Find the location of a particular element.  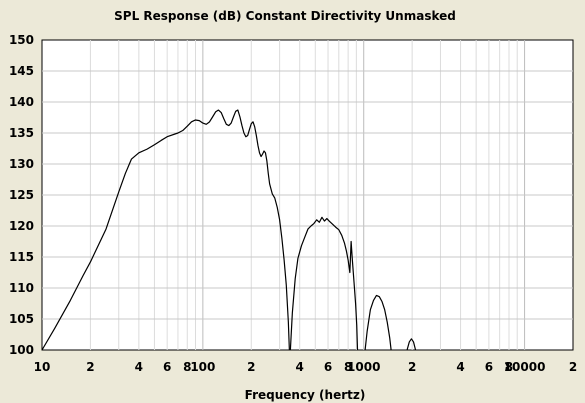

y-axis-ticks: 100 105 110 115 120 125 130 135 140 145 150 is located at coordinates (21, 195).